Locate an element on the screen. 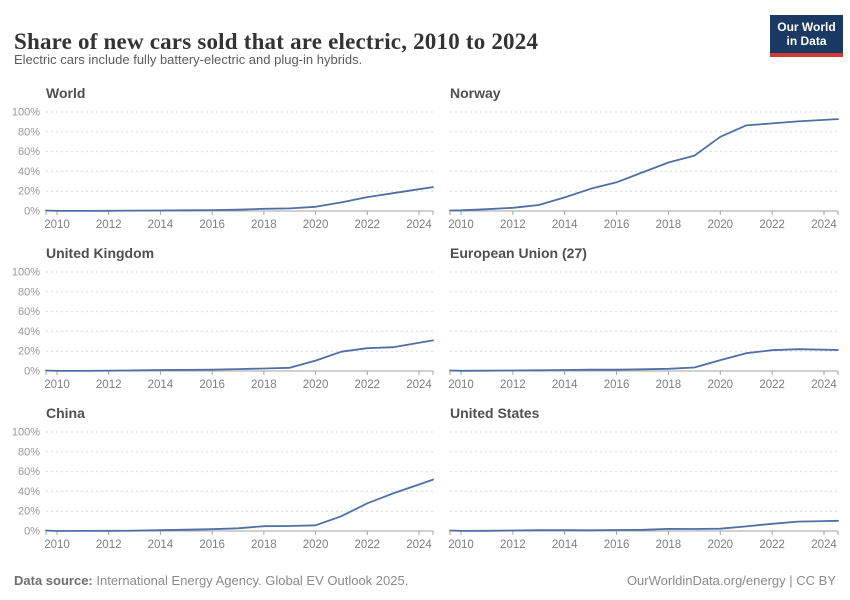  owid-logo: Our World in Data is located at coordinates (806, 36).